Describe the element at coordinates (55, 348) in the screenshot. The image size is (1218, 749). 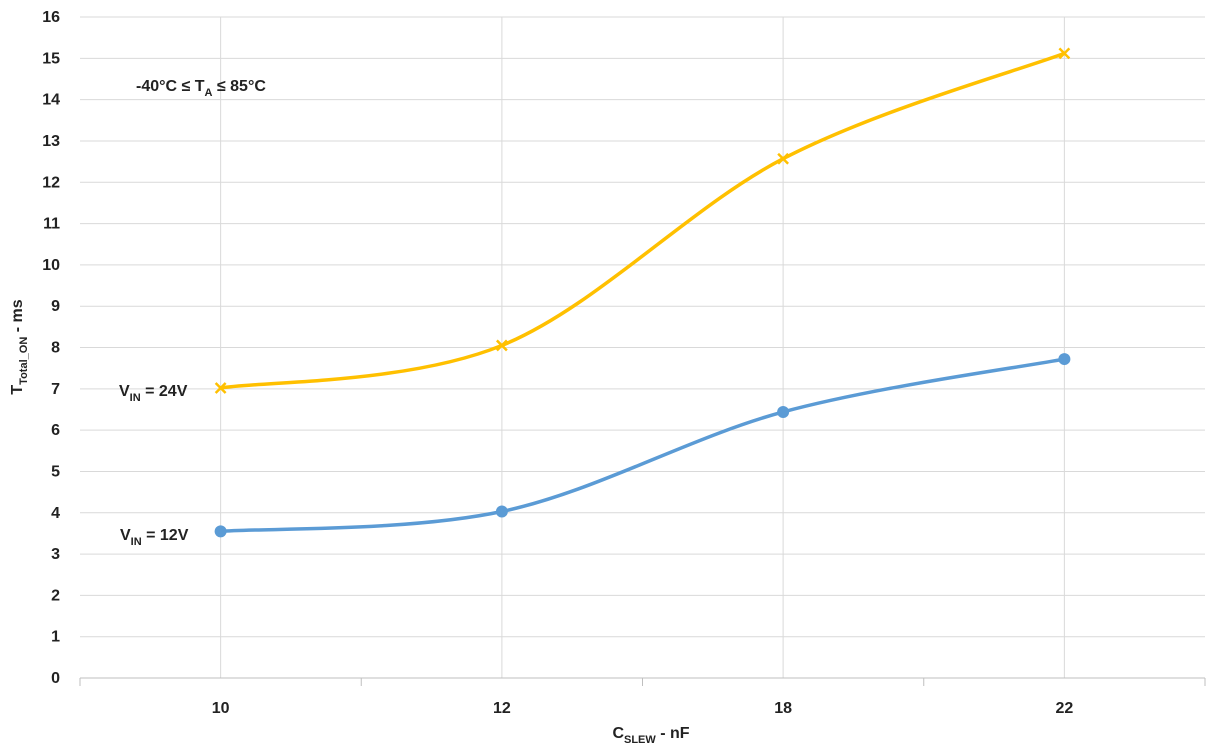
I see `y-tick-label: 8` at that location.